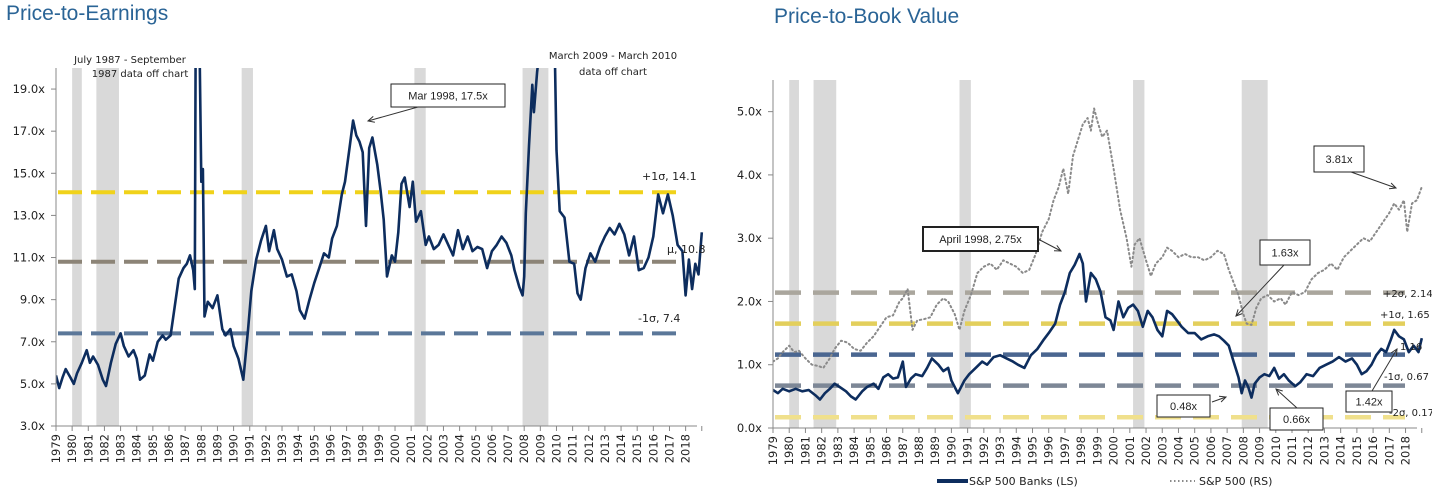 This screenshot has height=498, width=1432. Describe the element at coordinates (1373, 180) in the screenshot. I see `annotation-3.81x-arrow` at that location.